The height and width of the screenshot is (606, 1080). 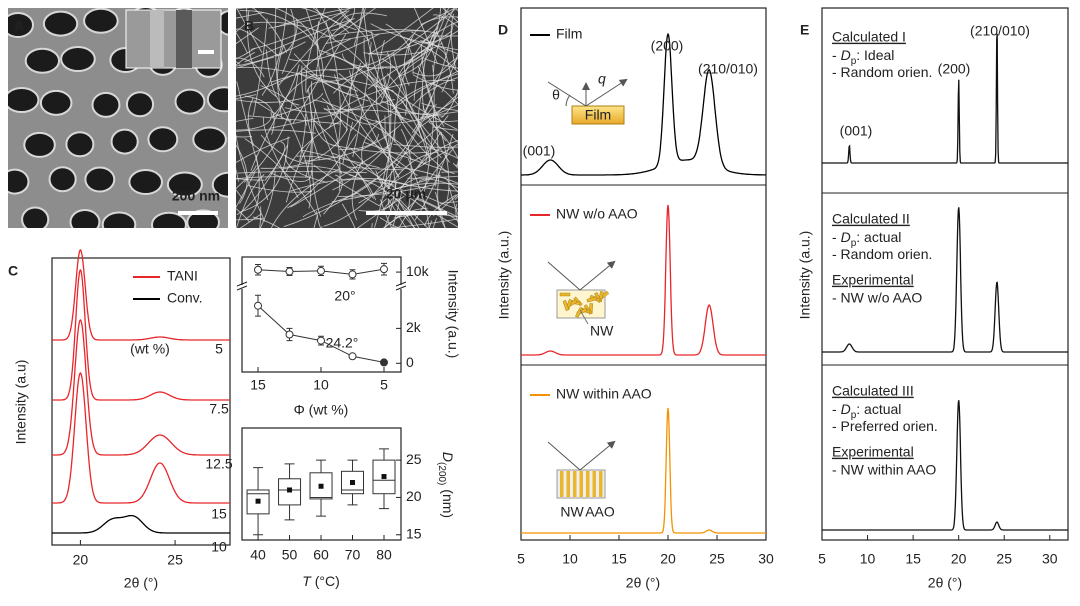 What do you see at coordinates (882, 72) in the screenshot?
I see `block-detail: - Random orien.` at bounding box center [882, 72].